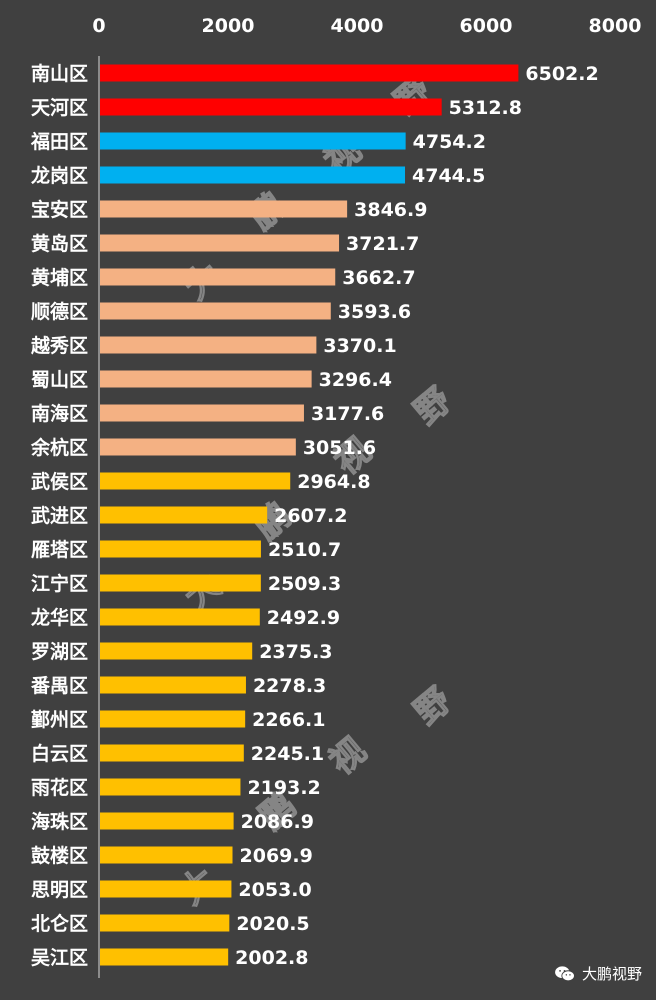 Image resolution: width=656 pixels, height=1000 pixels. What do you see at coordinates (59, 516) in the screenshot?
I see `category-label: 武进区` at bounding box center [59, 516].